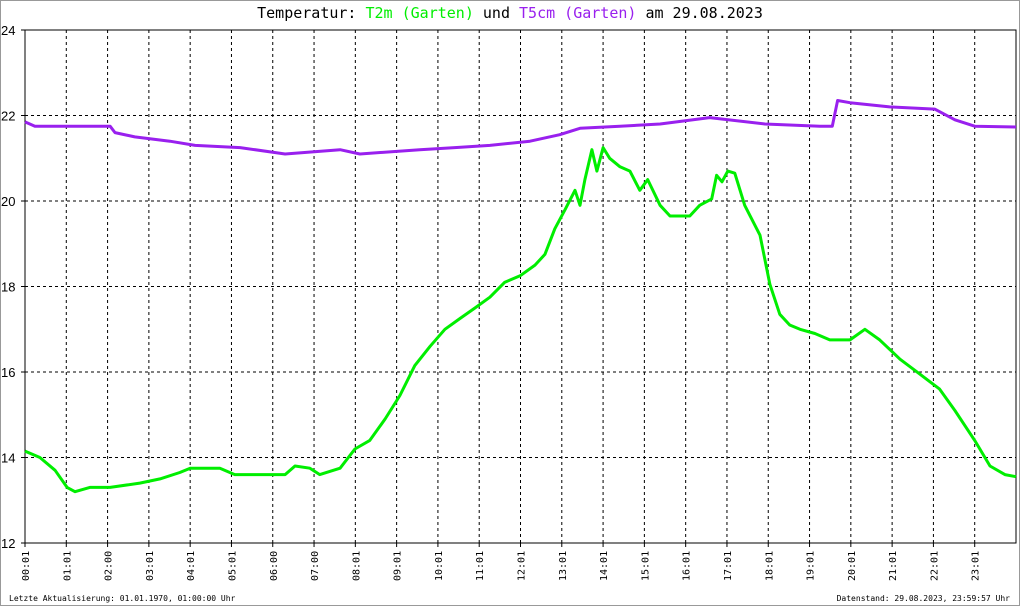 This screenshot has width=1020, height=606. I want to click on x-tick-label: 07:00, so click(315, 566).